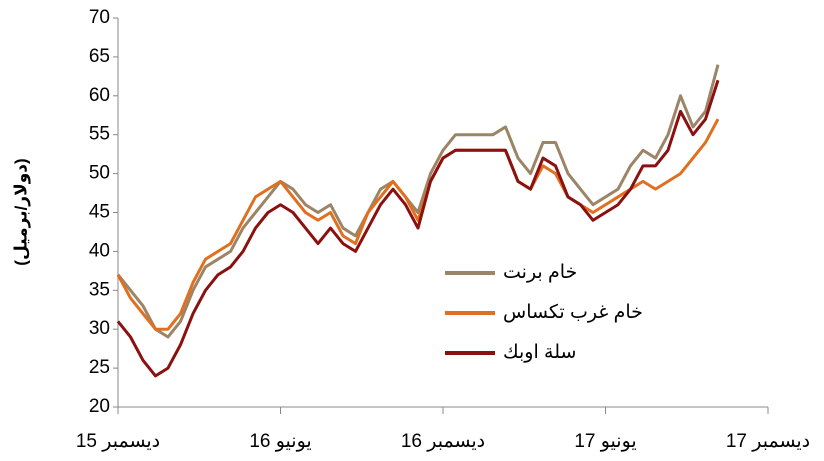 The height and width of the screenshot is (461, 824). I want to click on y-tick-label: 50, so click(99, 173).